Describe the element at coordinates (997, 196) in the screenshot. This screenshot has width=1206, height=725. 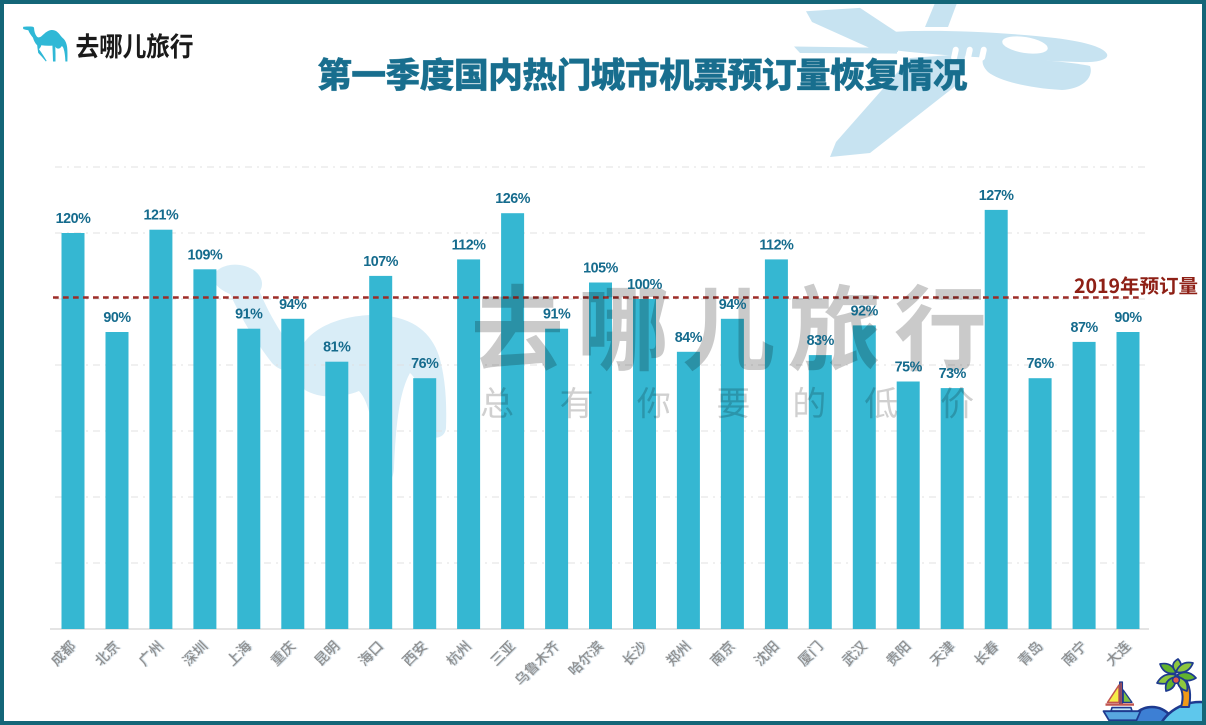
I see `svg-text: 127%` at that location.